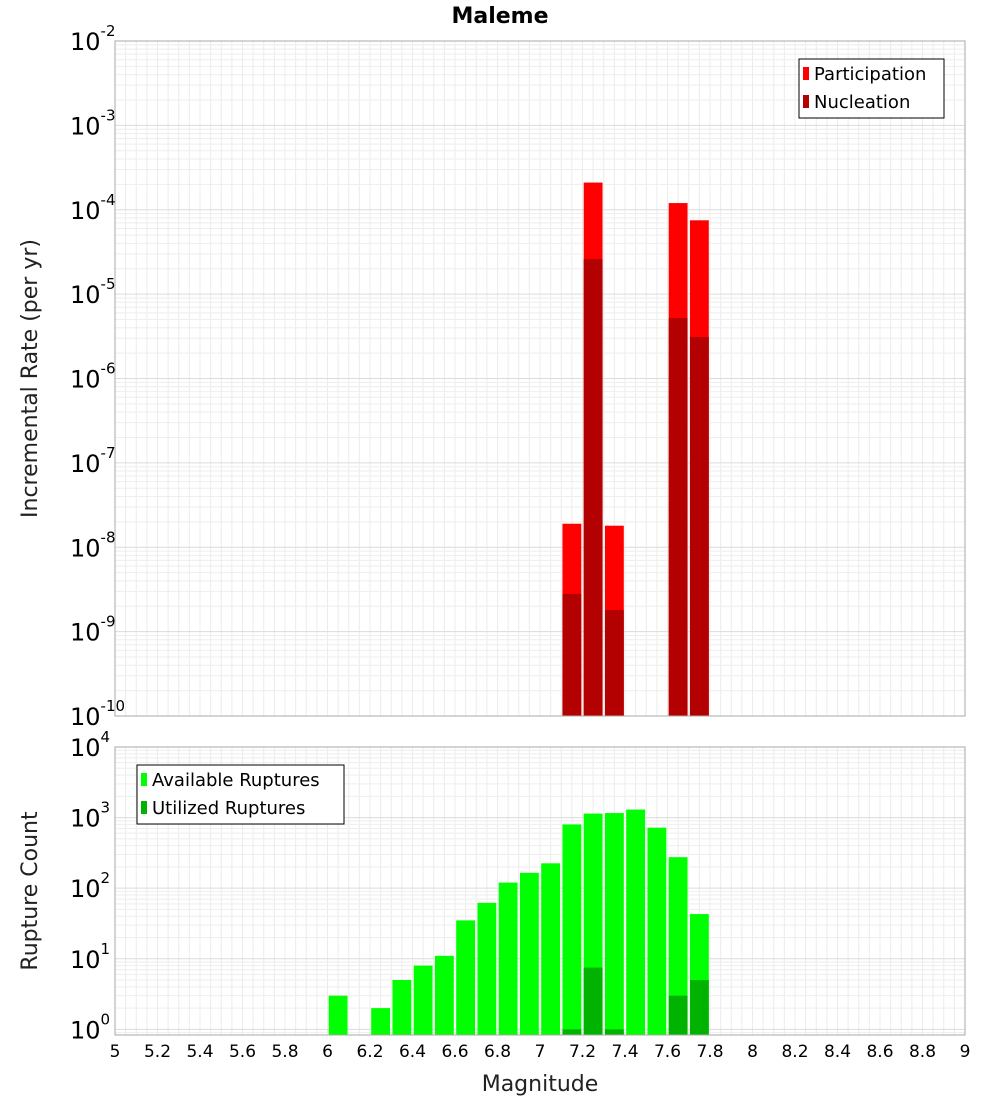 Image resolution: width=1000 pixels, height=1100 pixels. What do you see at coordinates (794, 1052) in the screenshot?
I see `x-tick-label: 8.2` at bounding box center [794, 1052].